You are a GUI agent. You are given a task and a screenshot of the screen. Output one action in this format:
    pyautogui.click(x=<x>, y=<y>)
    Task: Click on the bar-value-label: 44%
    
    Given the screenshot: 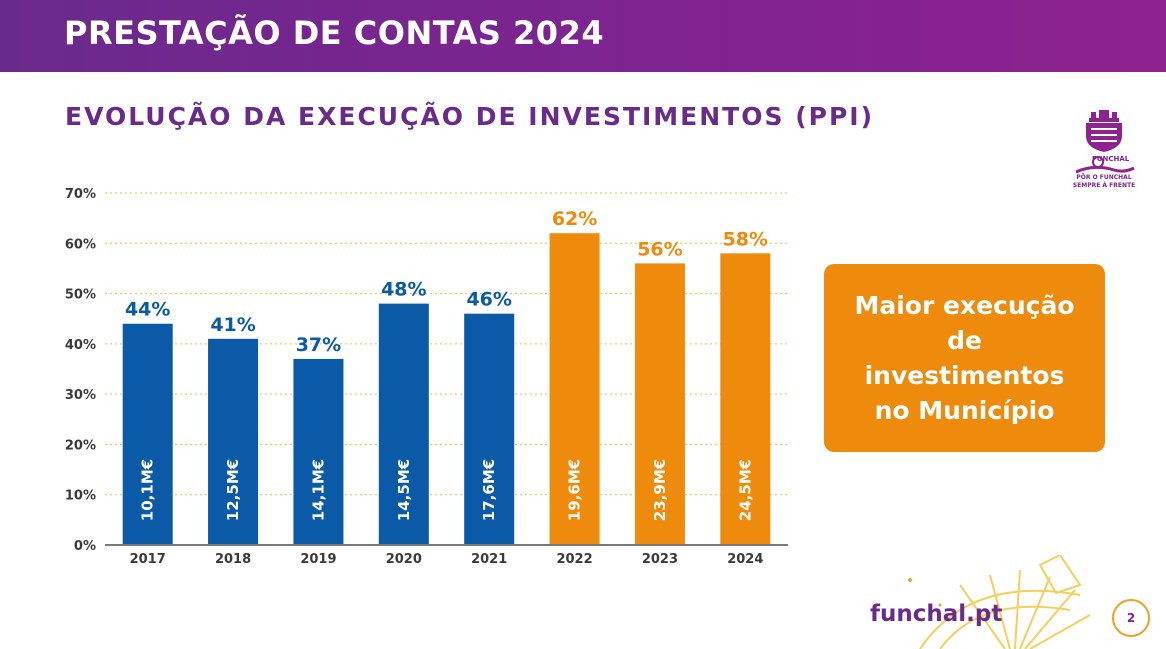 What is the action you would take?
    pyautogui.click(x=147, y=310)
    